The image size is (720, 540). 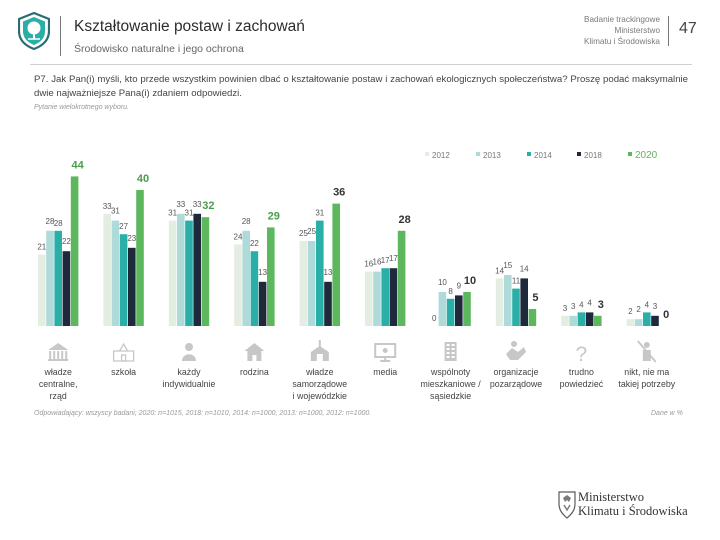 I want to click on legend-label-2014: 2014, so click(x=543, y=155).